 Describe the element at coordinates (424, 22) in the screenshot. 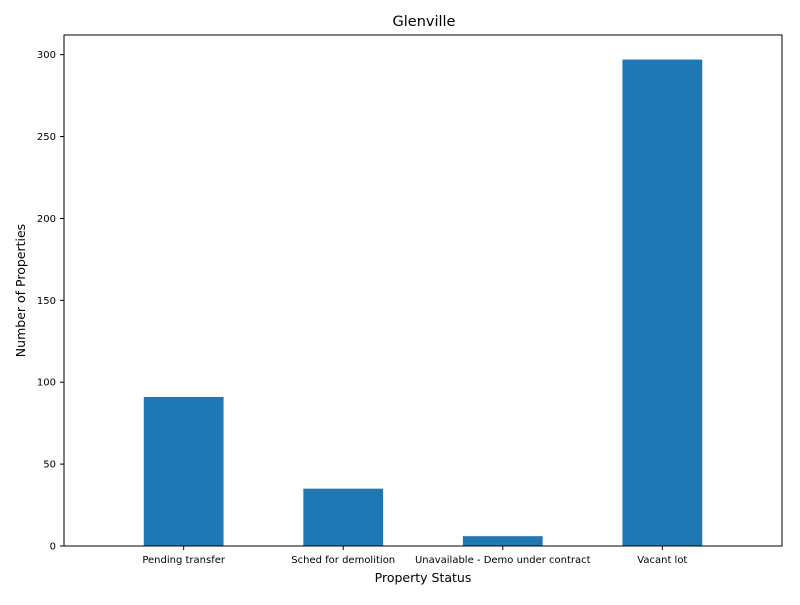

I see `chart-title: Glenville` at that location.